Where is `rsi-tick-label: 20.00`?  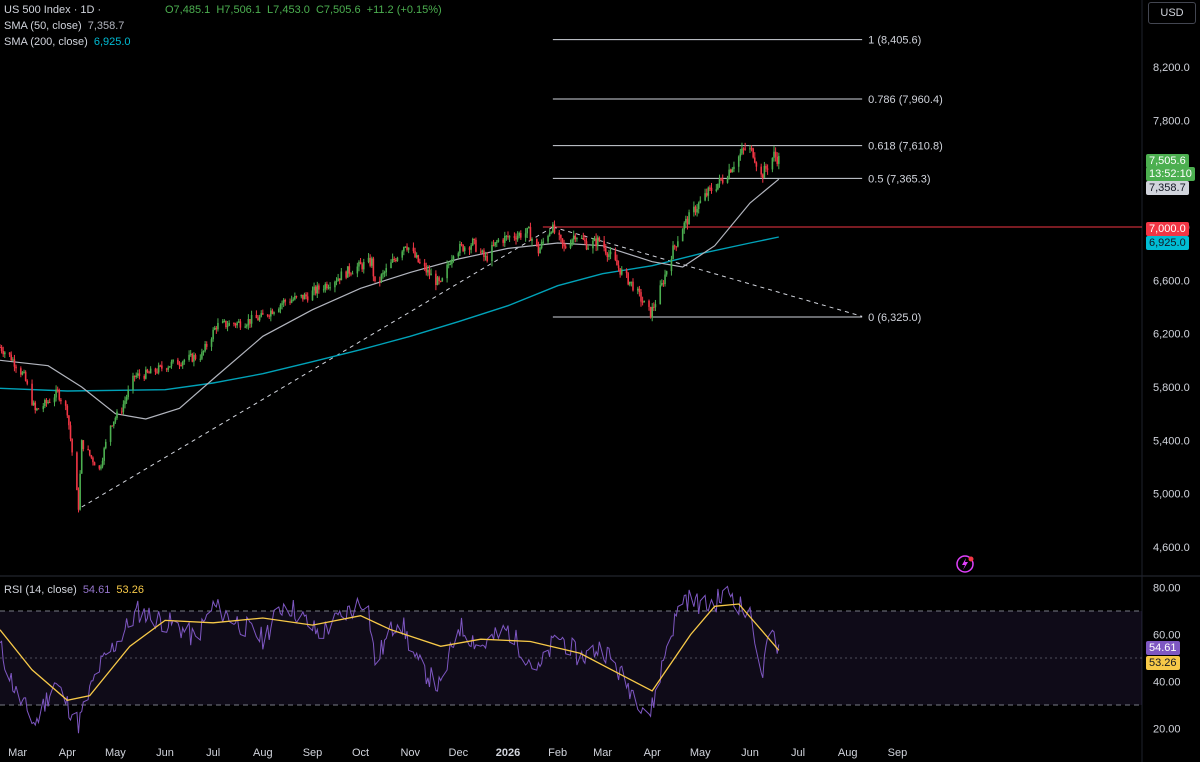
rsi-tick-label: 20.00 is located at coordinates (1167, 730).